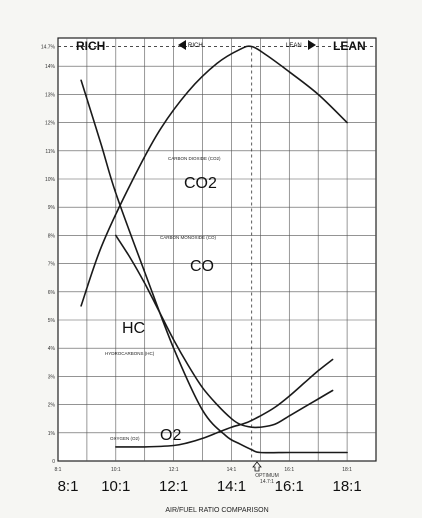 The height and width of the screenshot is (518, 422). I want to click on optimum-value: 14.7:1, so click(267, 482).